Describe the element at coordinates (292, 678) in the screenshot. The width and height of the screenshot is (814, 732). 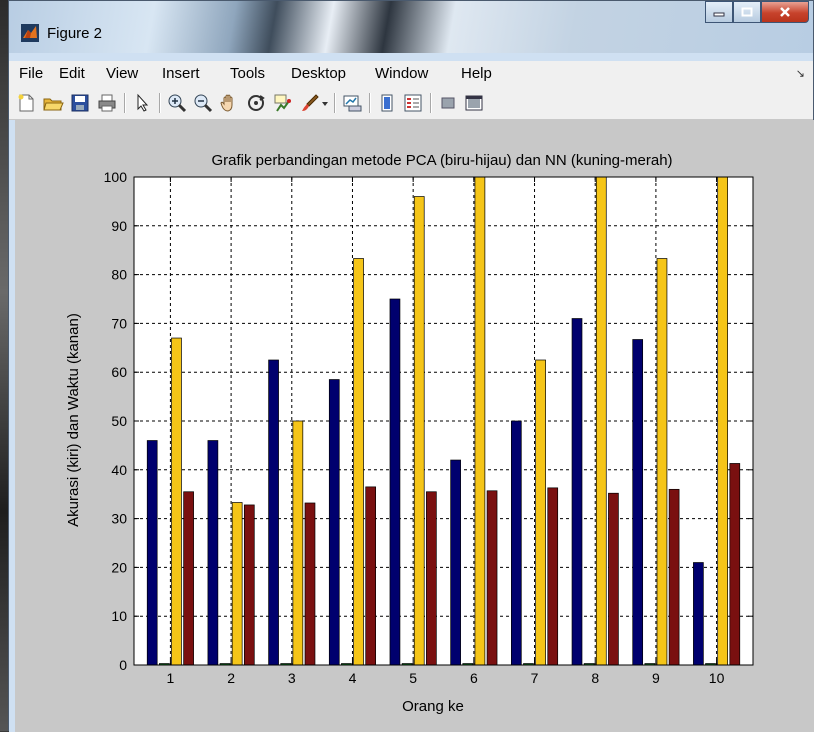
I see `x-tick-label: 3` at that location.